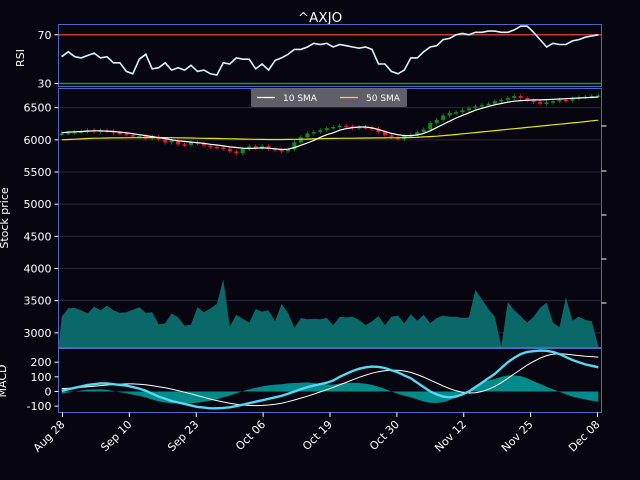 The image size is (640, 480). What do you see at coordinates (250, 435) in the screenshot?
I see `x-tick-label: Oct 06` at bounding box center [250, 435].